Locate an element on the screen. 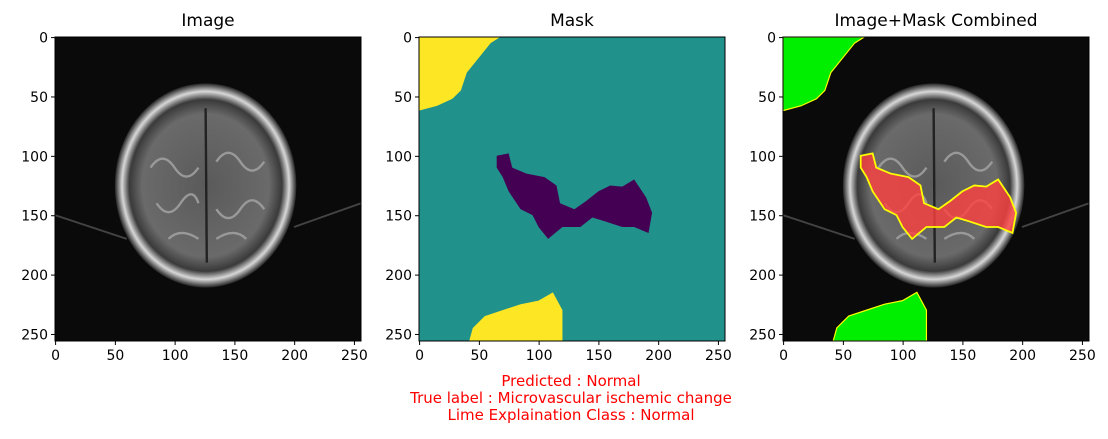  caption-line: Lime Explaination Class : Normal is located at coordinates (570, 415).